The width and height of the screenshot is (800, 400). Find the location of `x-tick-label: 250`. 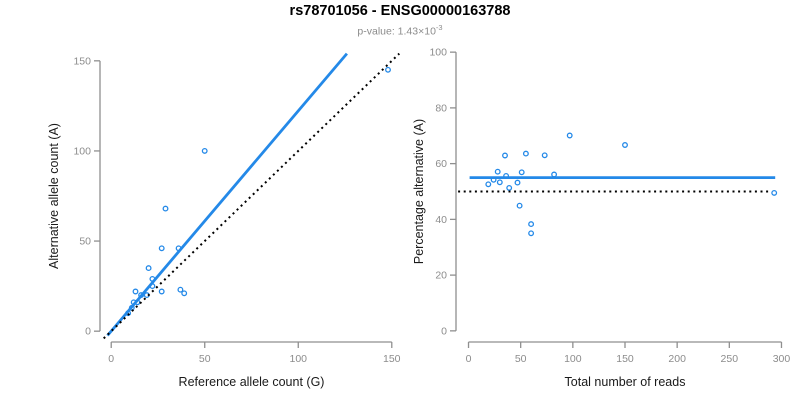

x-tick-label: 250 is located at coordinates (730, 359).